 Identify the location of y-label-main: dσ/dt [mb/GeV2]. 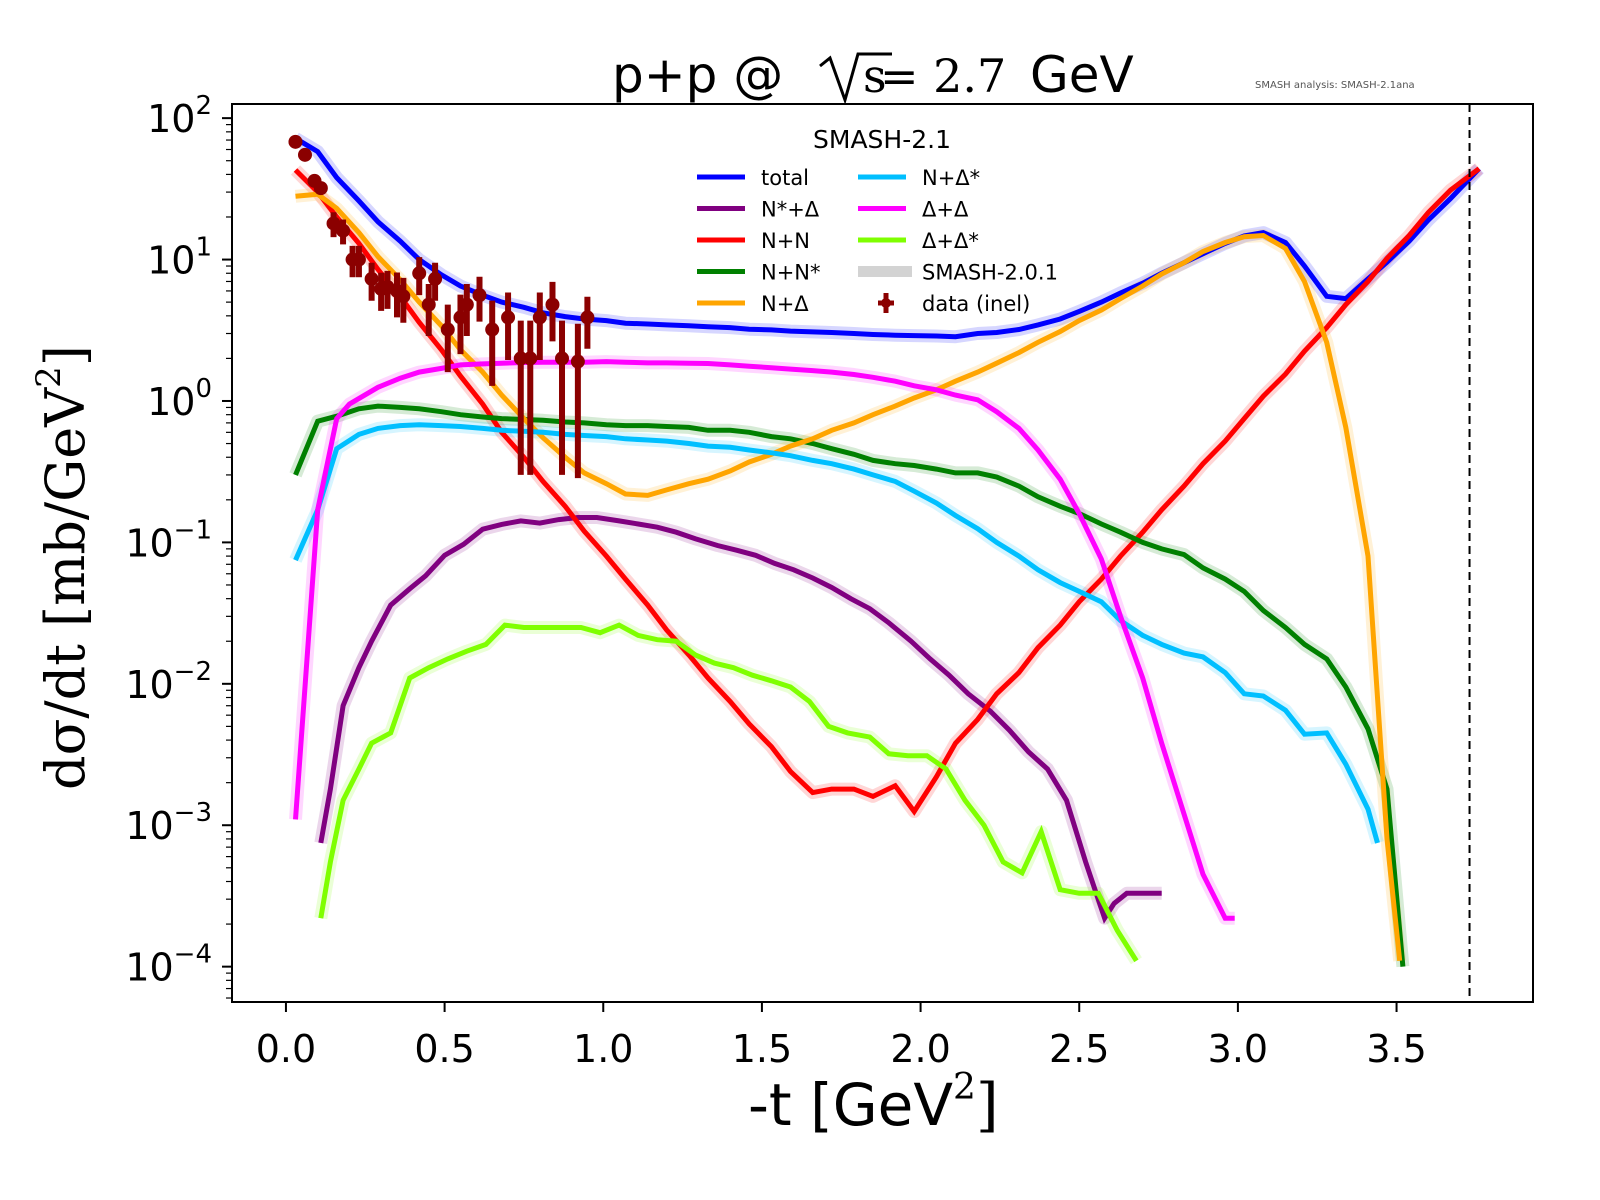
(63, 567).